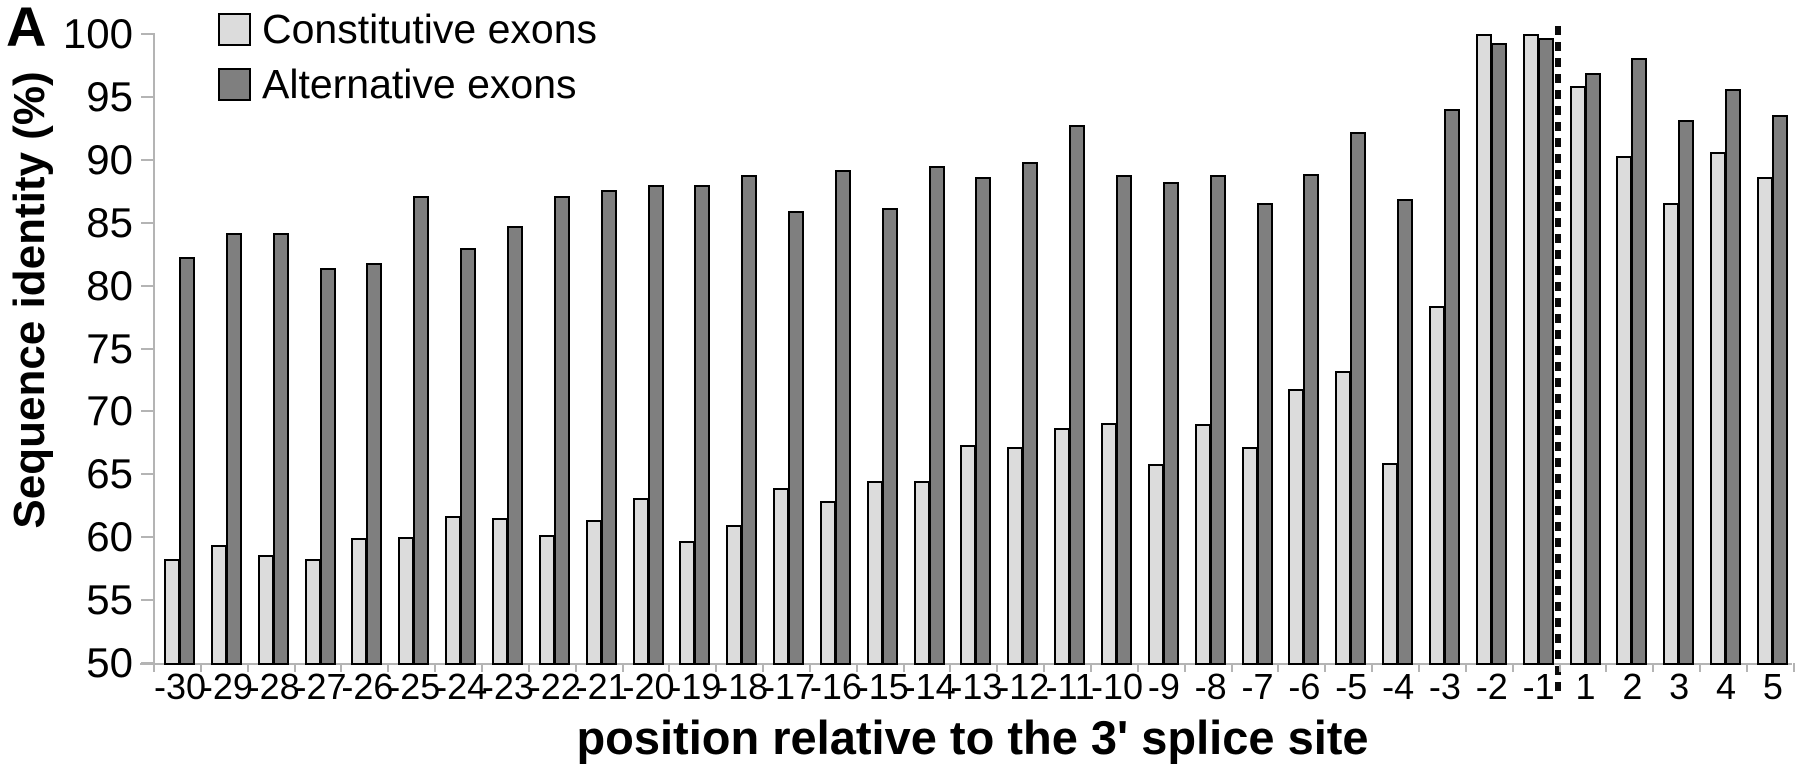 This screenshot has width=1800, height=767. I want to click on bar-constitutive-pos--20, so click(640, 581).